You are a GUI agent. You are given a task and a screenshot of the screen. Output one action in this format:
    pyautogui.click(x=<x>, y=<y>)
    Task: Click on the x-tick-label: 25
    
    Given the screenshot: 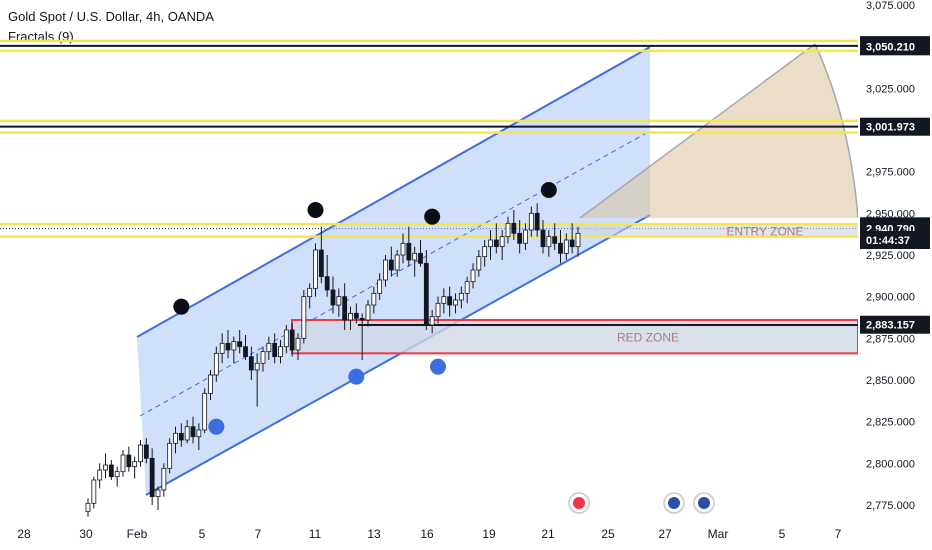 What is the action you would take?
    pyautogui.click(x=608, y=534)
    